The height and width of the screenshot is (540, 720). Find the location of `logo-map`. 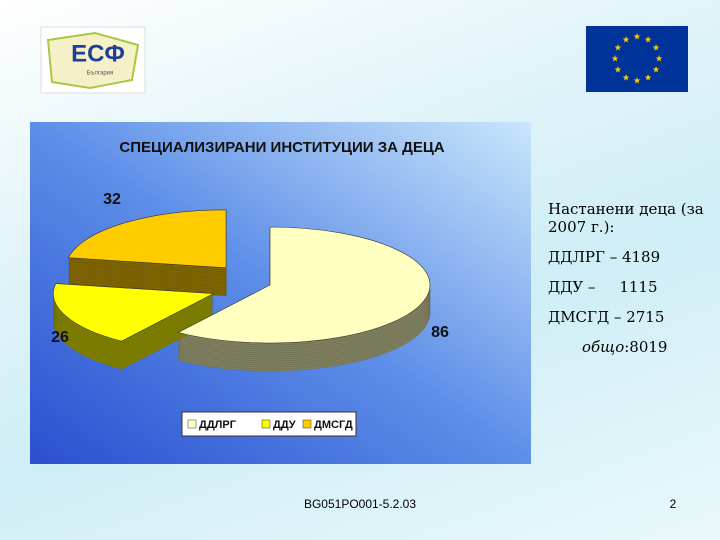

logo-map is located at coordinates (93, 60).